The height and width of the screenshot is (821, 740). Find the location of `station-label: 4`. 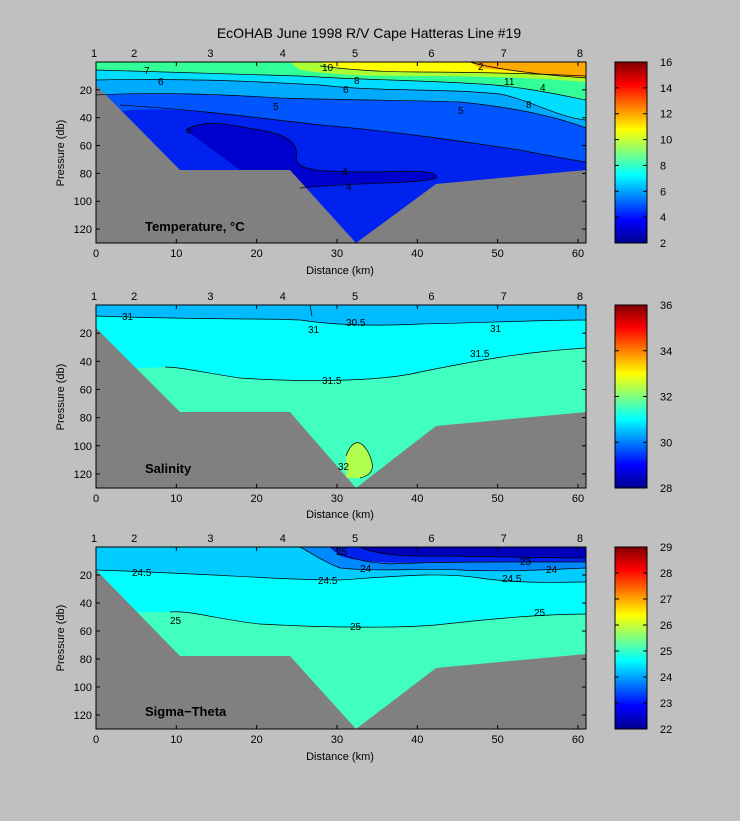

station-label: 4 is located at coordinates (283, 54).